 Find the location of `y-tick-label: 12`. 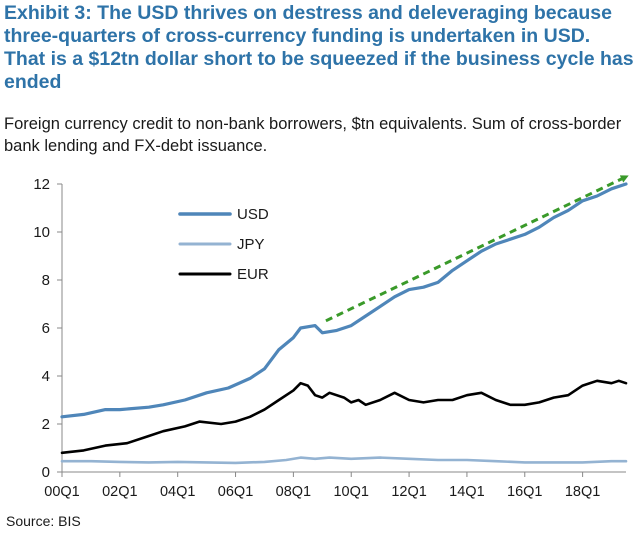

y-tick-label: 12 is located at coordinates (41, 184).